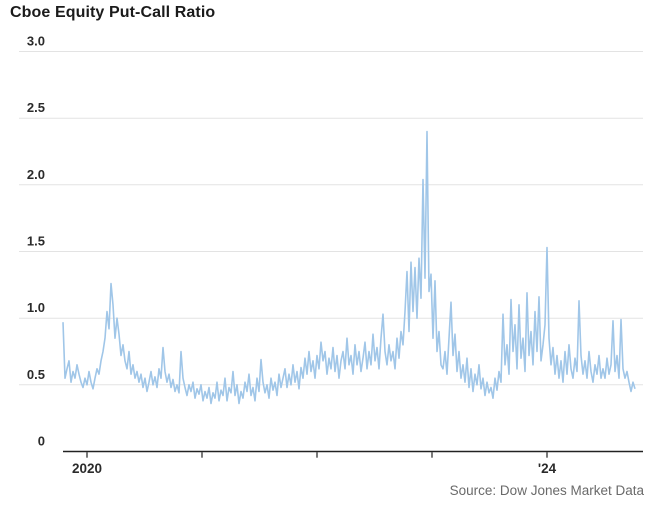  I want to click on chart-title: Cboe Equity Put-Call Ratio, so click(113, 12).